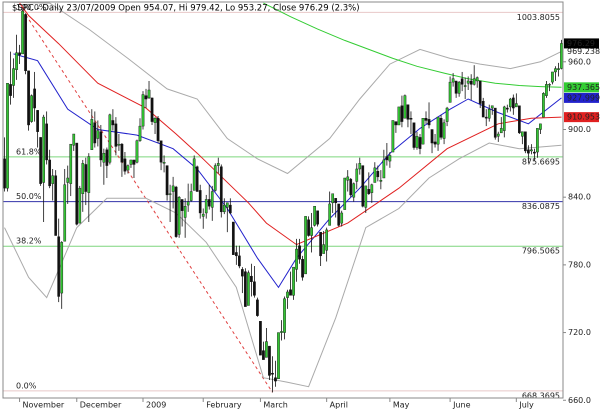 This screenshot has height=410, width=600. Describe the element at coordinates (275, 405) in the screenshot. I see `x-tick-label: March` at that location.